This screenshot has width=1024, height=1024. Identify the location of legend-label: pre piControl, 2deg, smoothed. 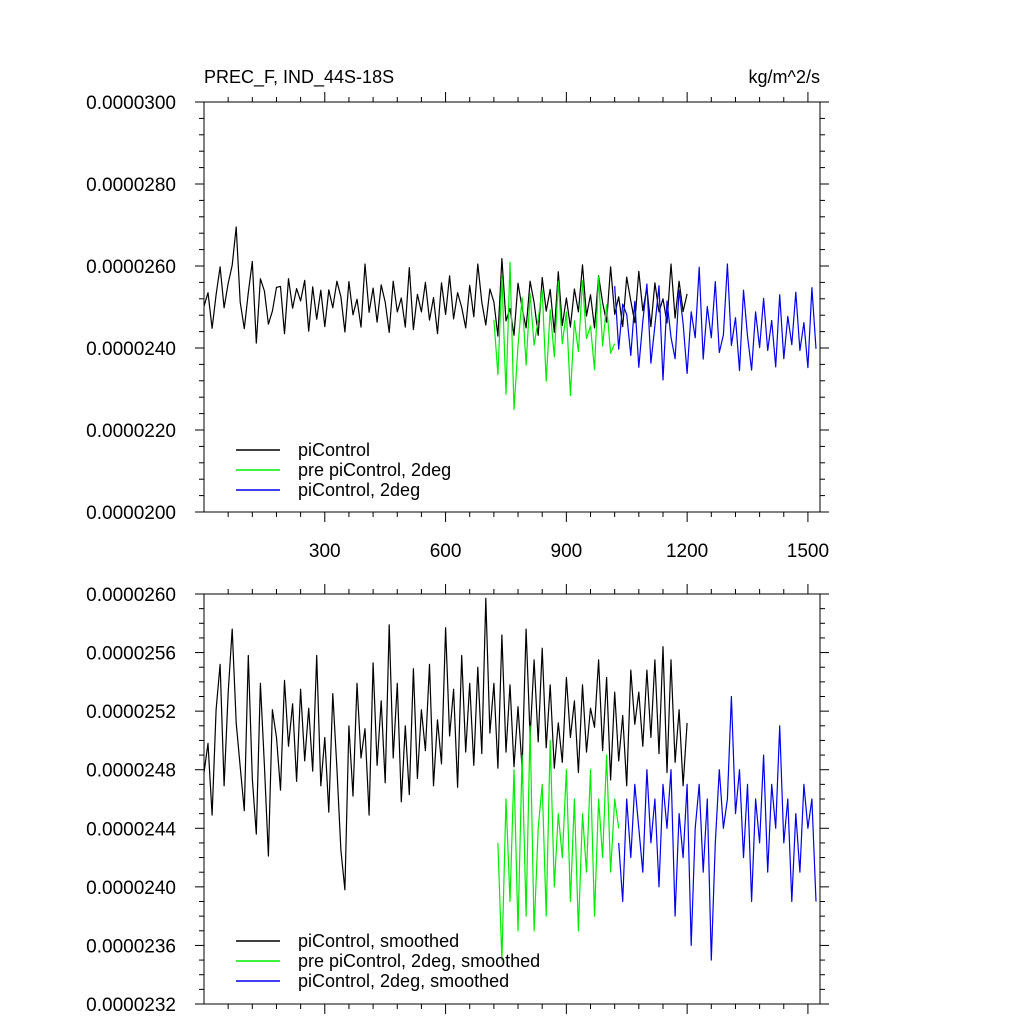
(419, 961).